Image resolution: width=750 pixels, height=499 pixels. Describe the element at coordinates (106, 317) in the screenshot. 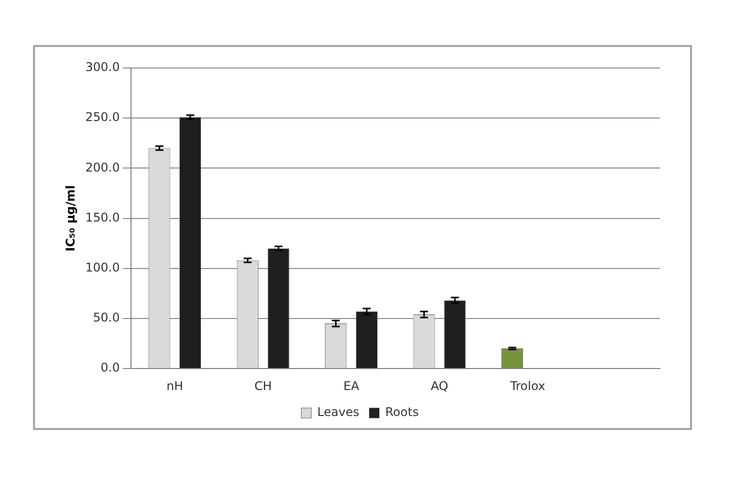

I see `y-tick-label: 50.0` at that location.